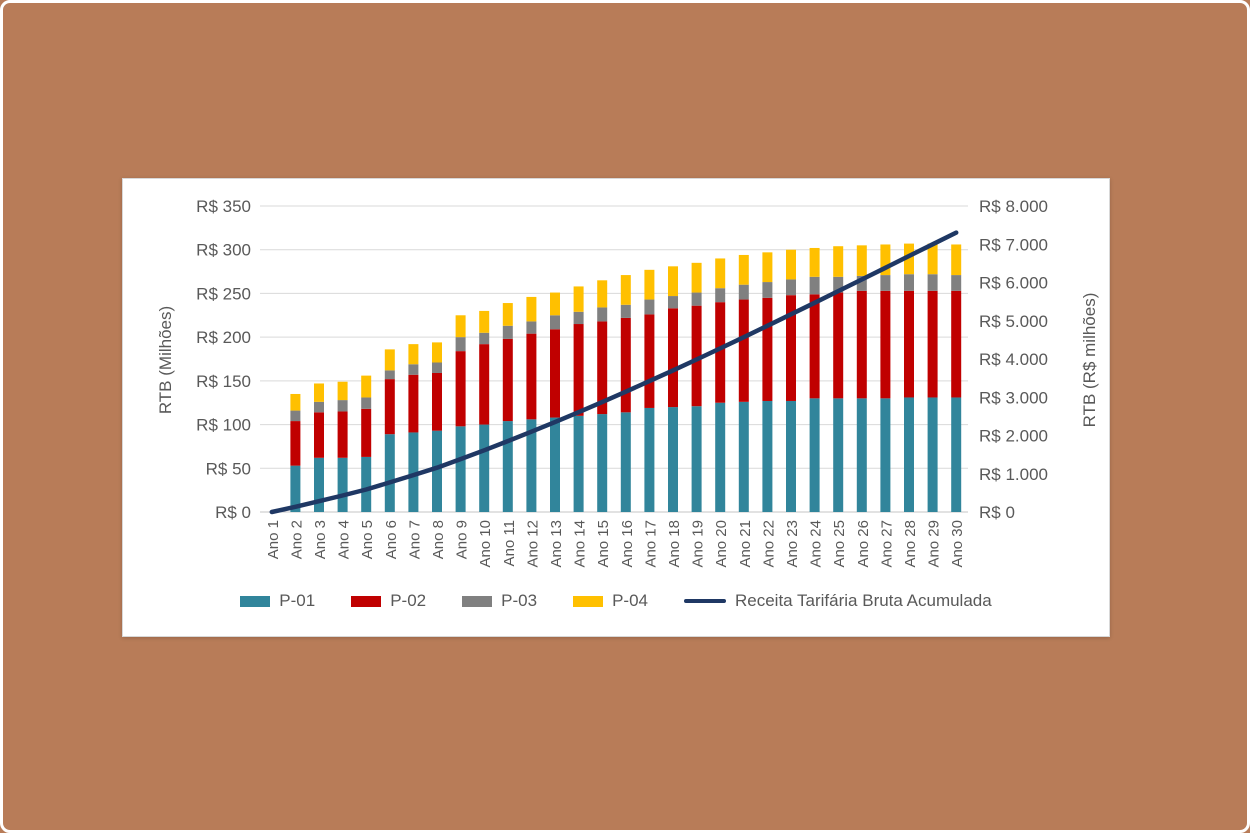 Image resolution: width=1250 pixels, height=833 pixels. Describe the element at coordinates (650, 544) in the screenshot. I see `x-axis-tick-label: Ano 17` at that location.